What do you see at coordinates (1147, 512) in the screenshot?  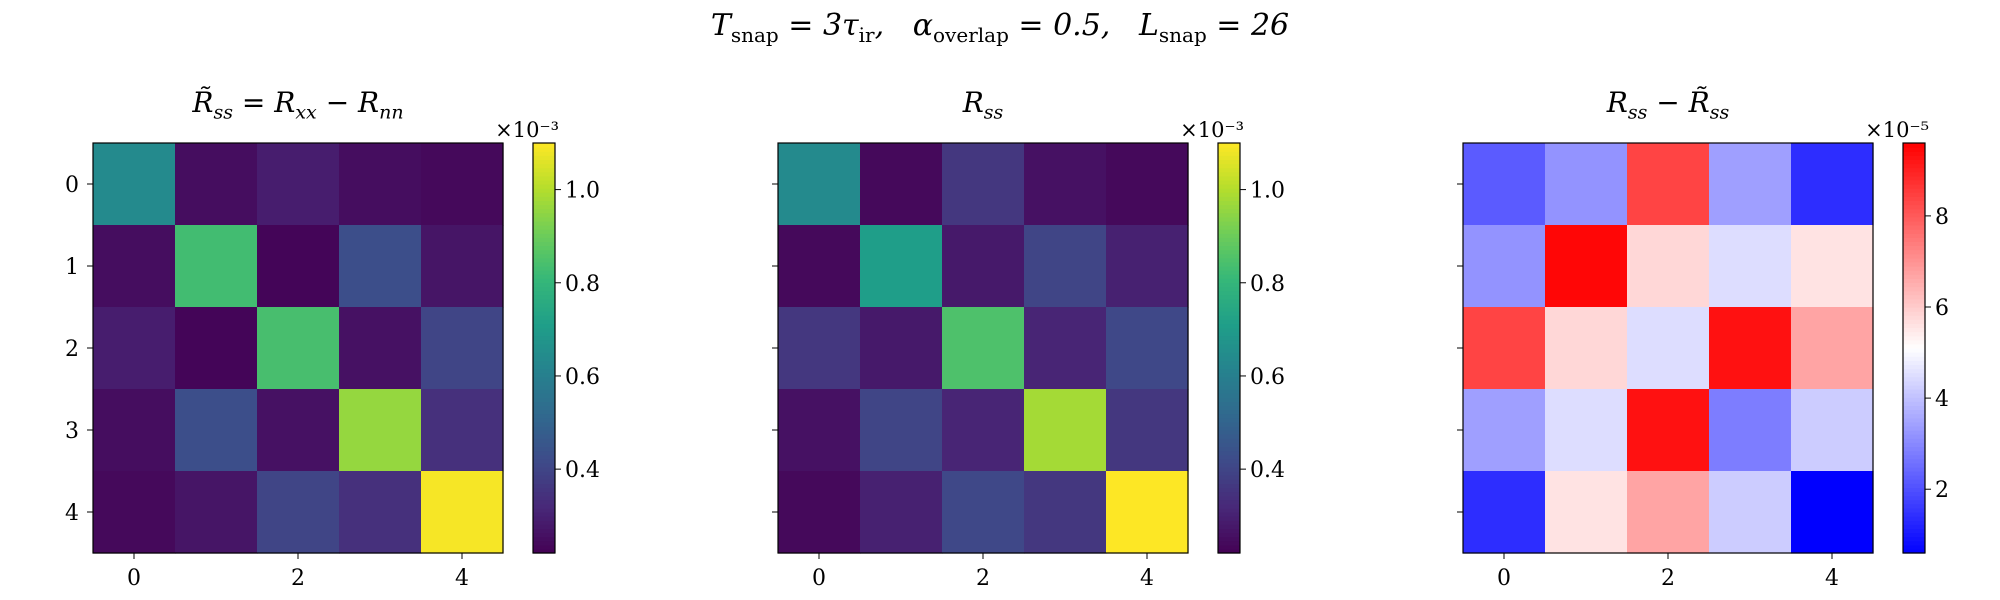 I see `heatmap-cell-r4-c4` at bounding box center [1147, 512].